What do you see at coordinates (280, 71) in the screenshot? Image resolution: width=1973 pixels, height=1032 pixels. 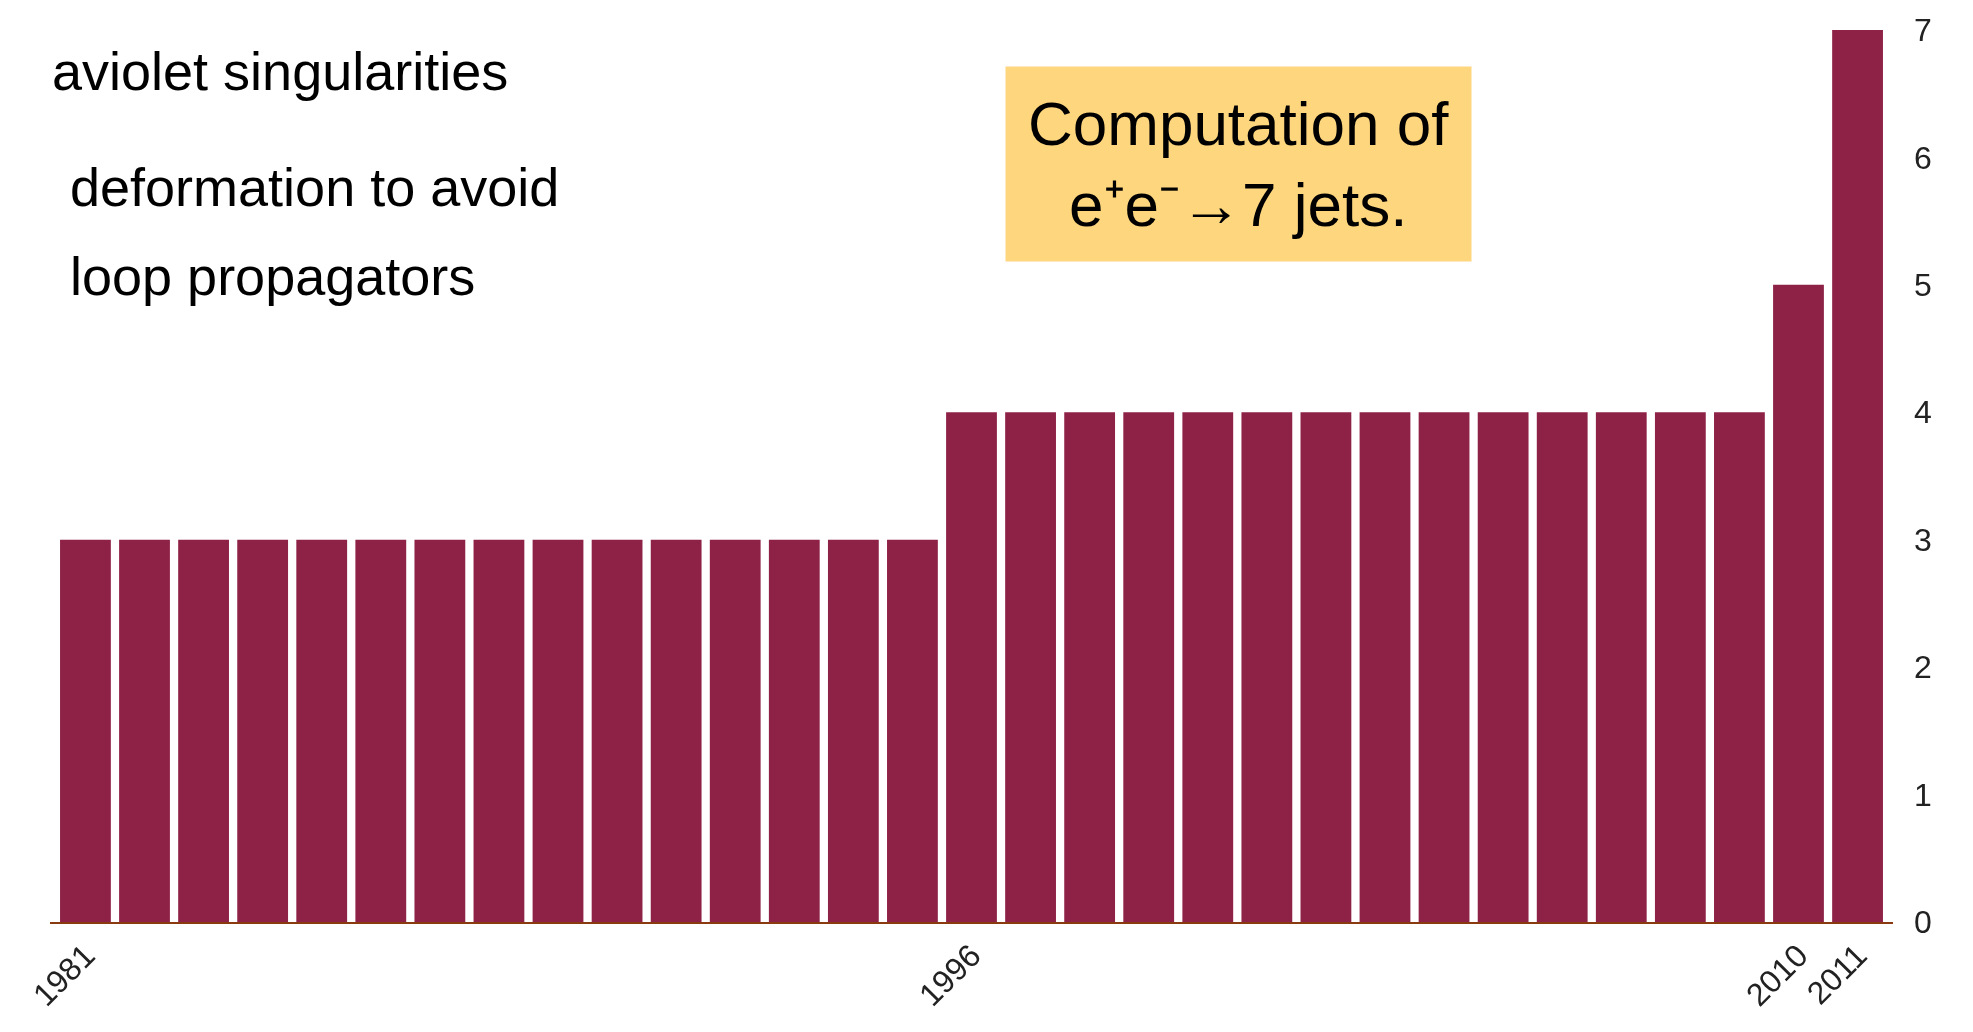 I see `annotation: aviolet singularities` at bounding box center [280, 71].